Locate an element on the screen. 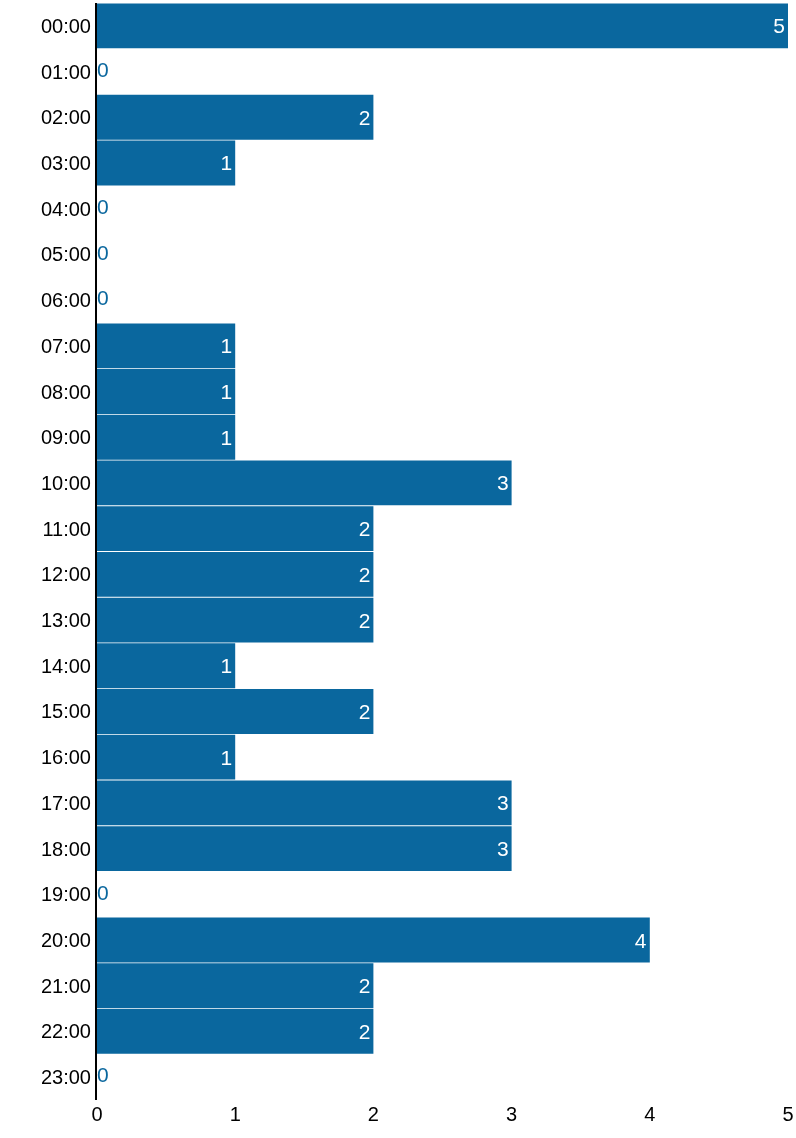 The height and width of the screenshot is (1138, 796). data-label: 5 is located at coordinates (779, 26).